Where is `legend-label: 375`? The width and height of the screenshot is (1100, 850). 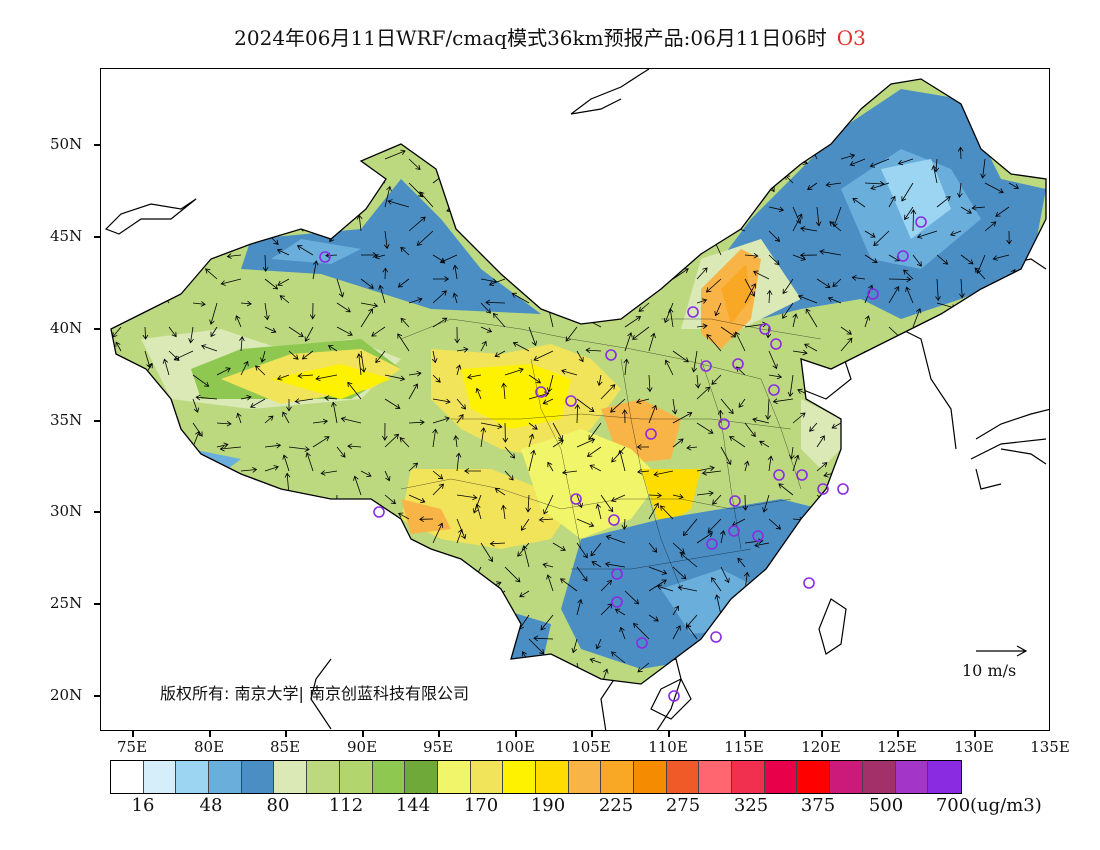
legend-label: 375 is located at coordinates (818, 805).